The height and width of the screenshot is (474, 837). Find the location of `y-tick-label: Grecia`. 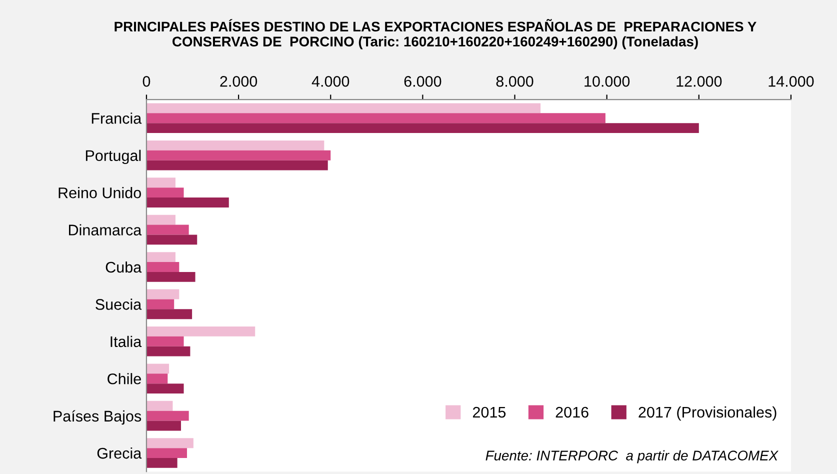

y-tick-label: Grecia is located at coordinates (119, 453).